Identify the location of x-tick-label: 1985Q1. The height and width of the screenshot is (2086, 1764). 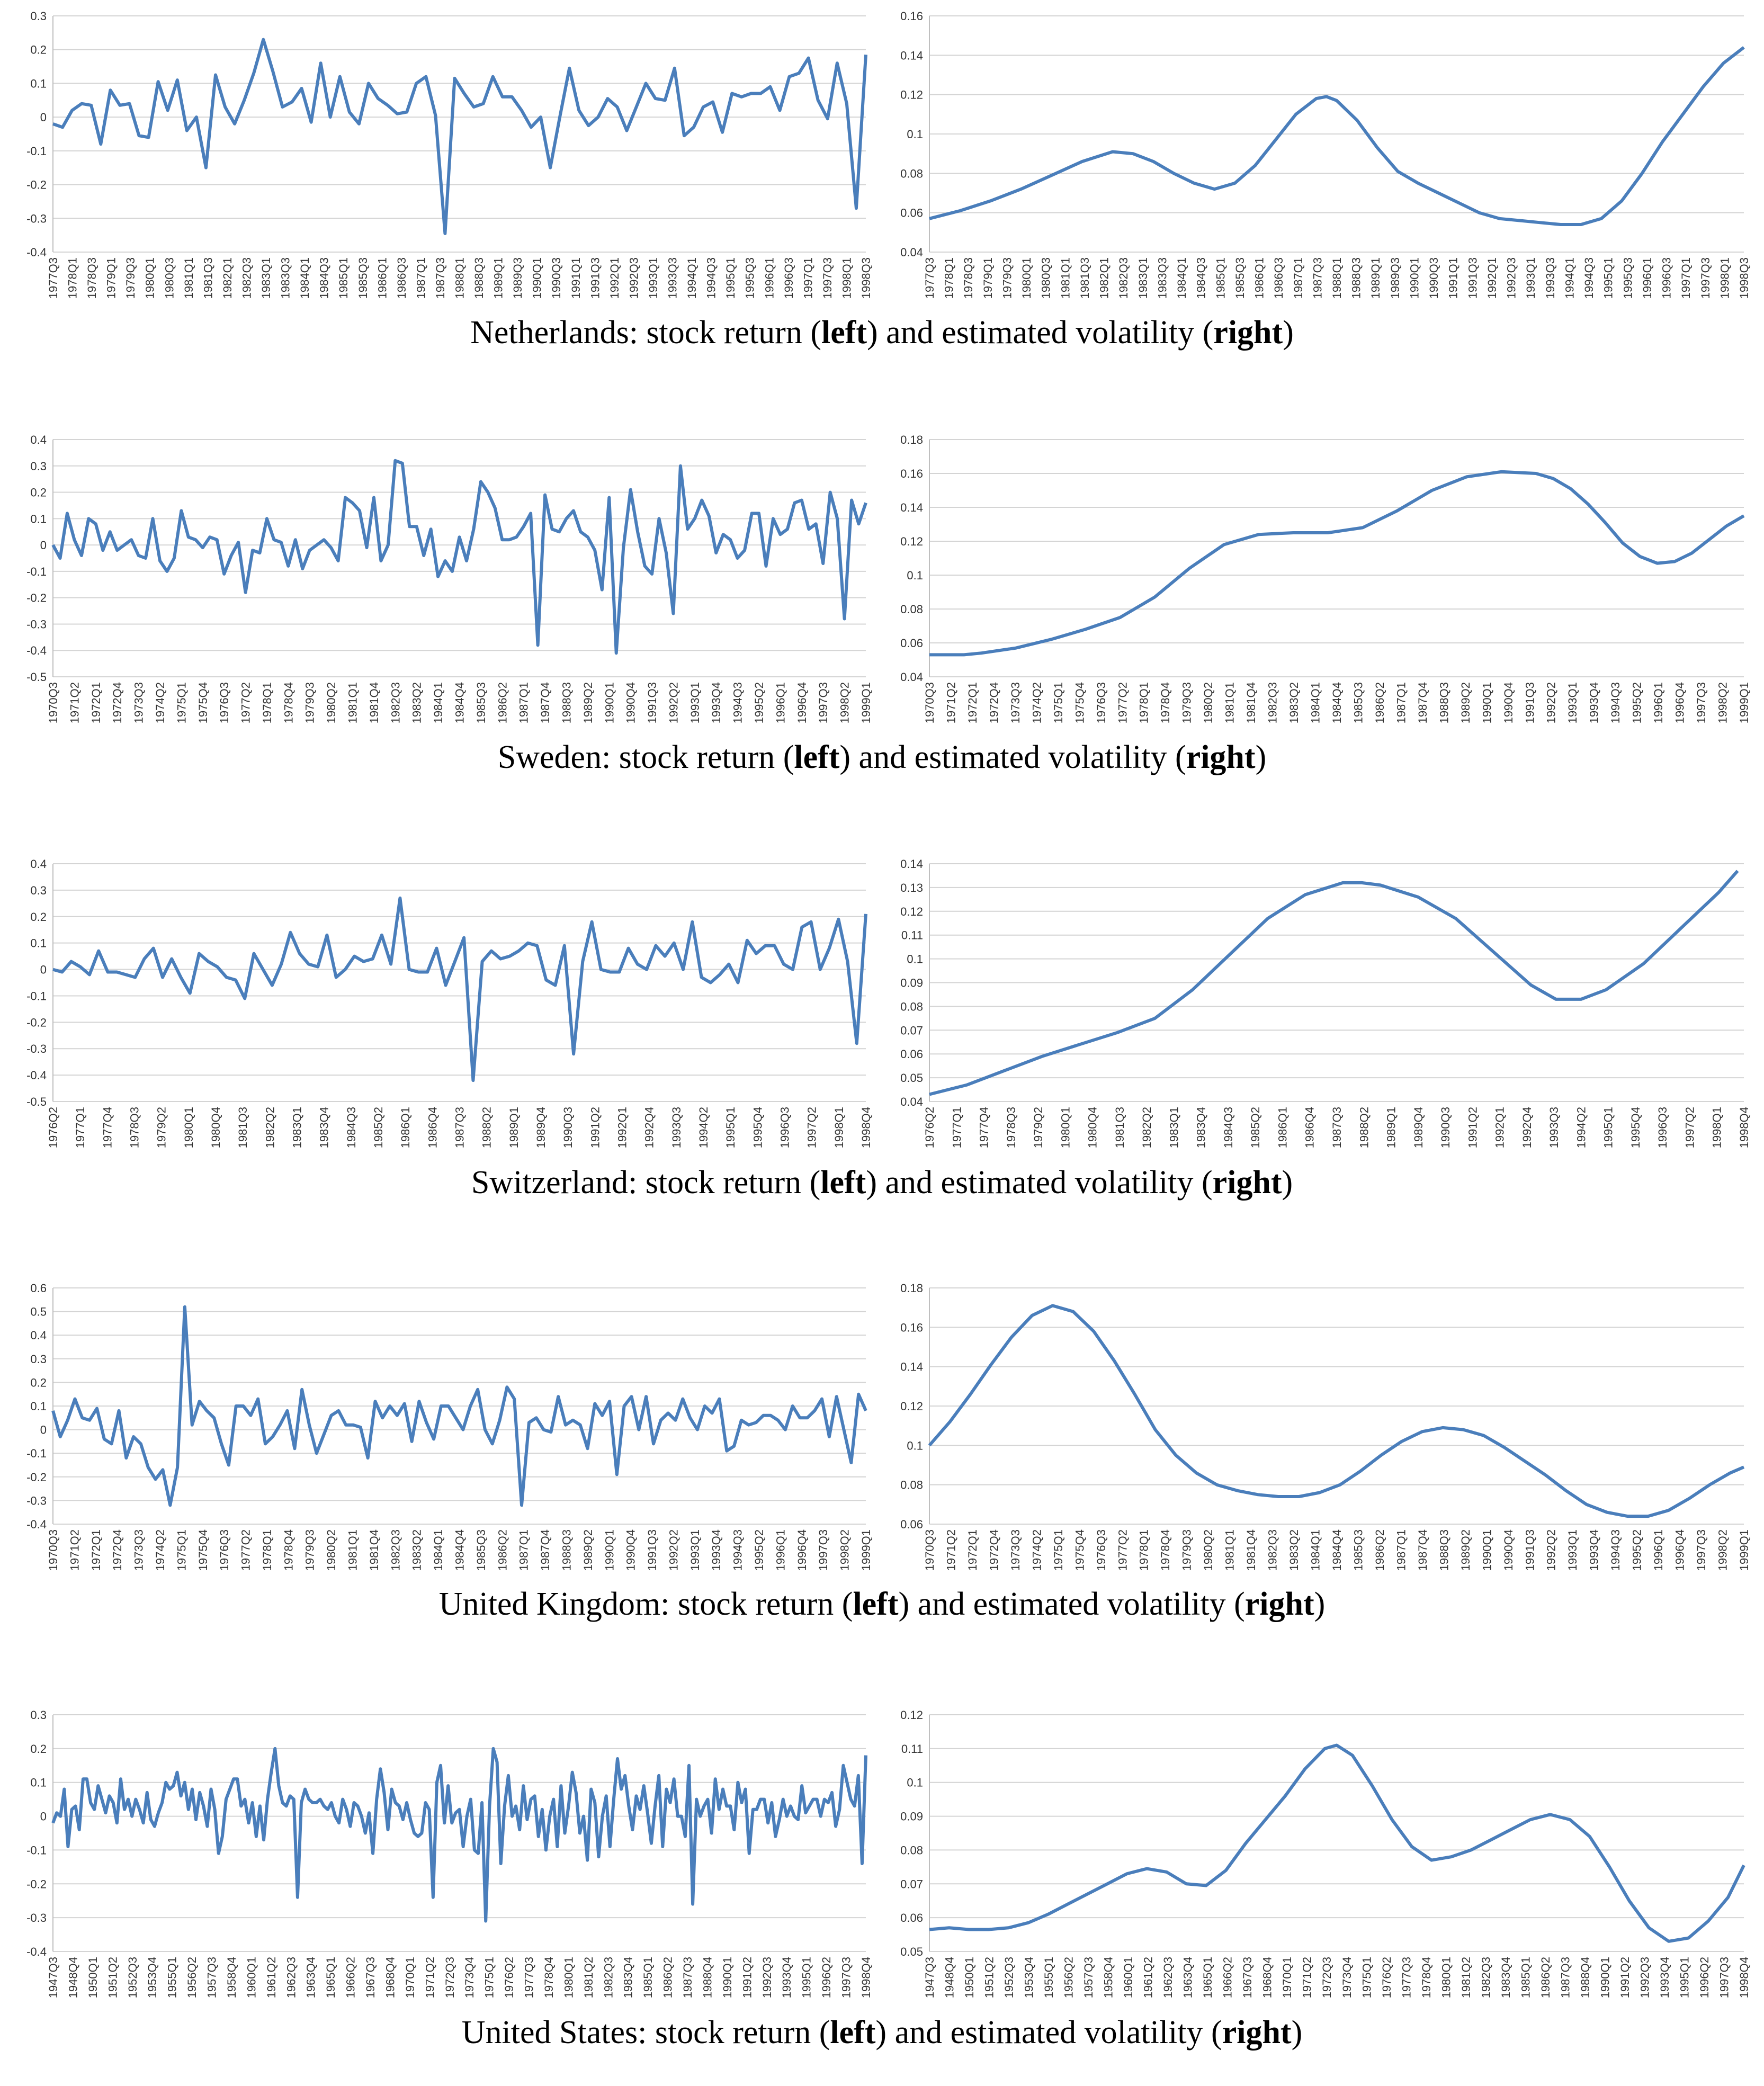
(648, 1978).